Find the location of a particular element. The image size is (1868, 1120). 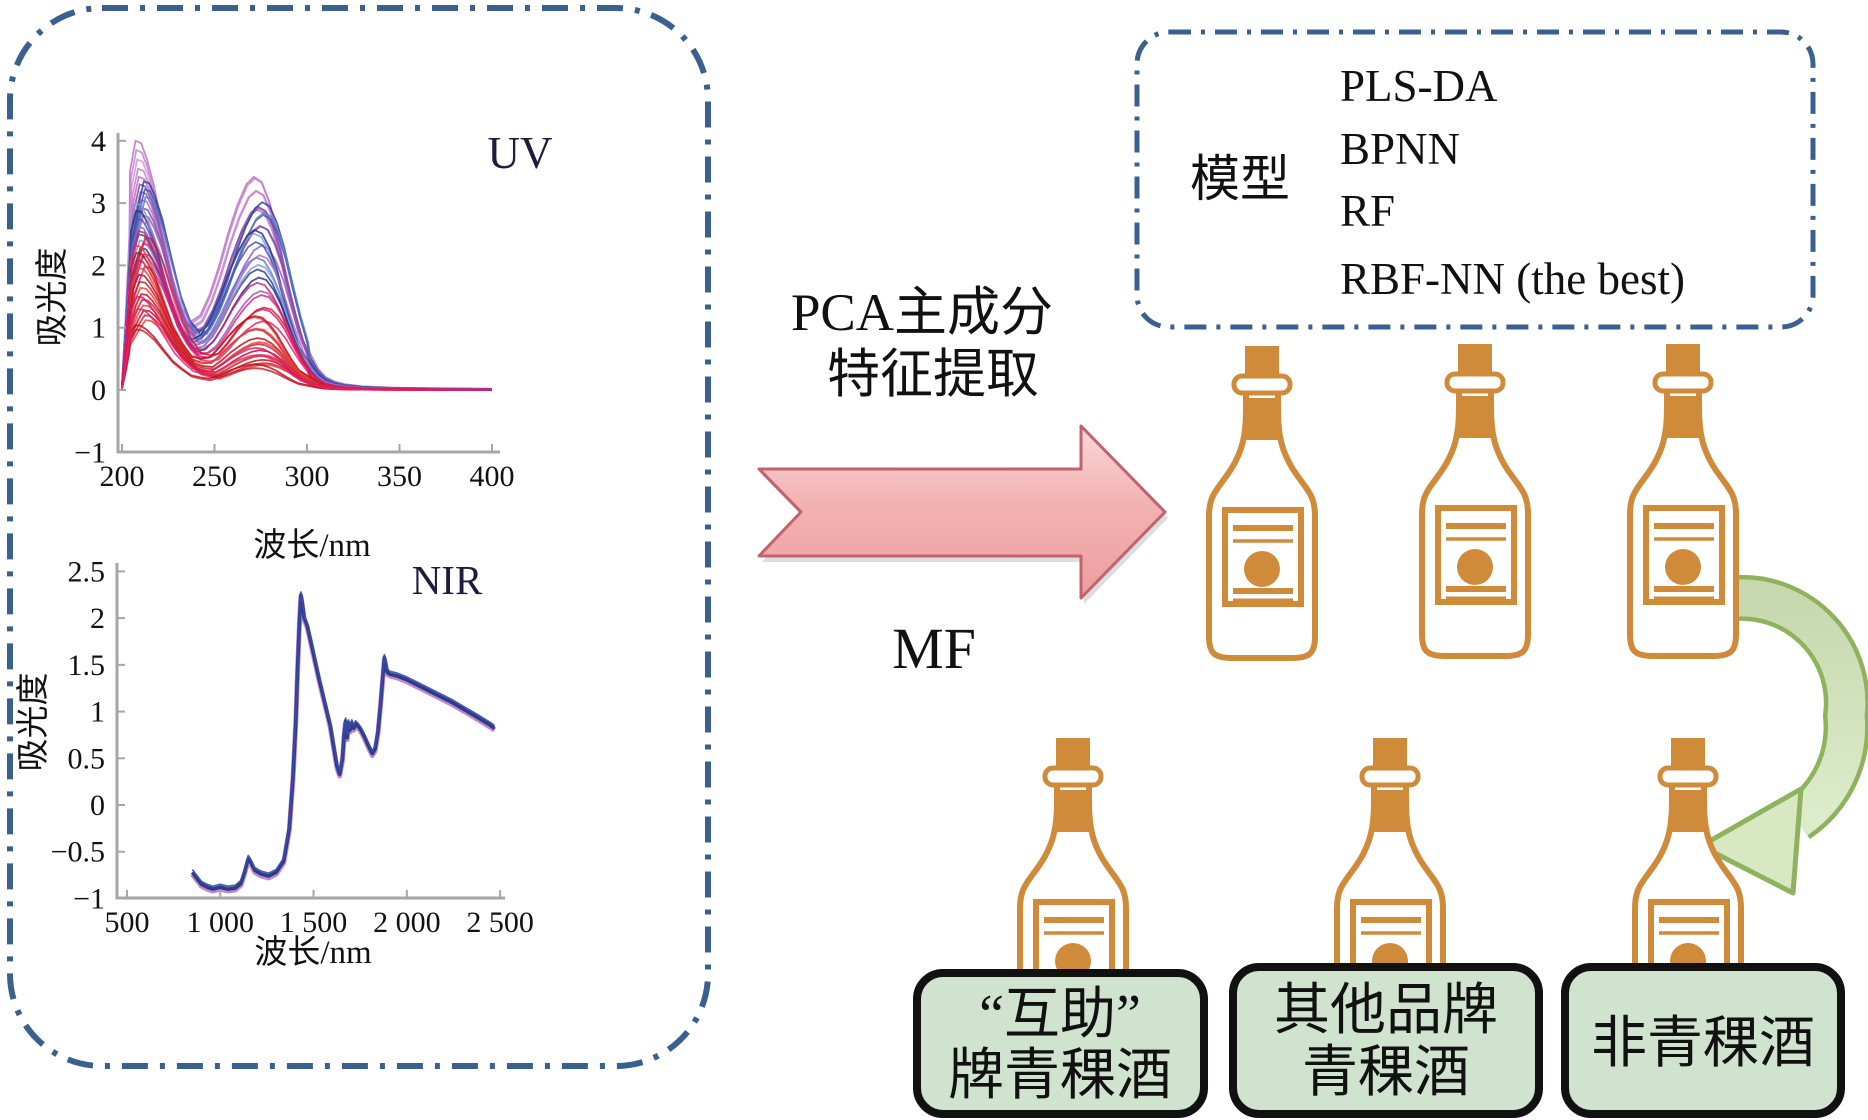

x-tick-label: 2 500 is located at coordinates (500, 922).